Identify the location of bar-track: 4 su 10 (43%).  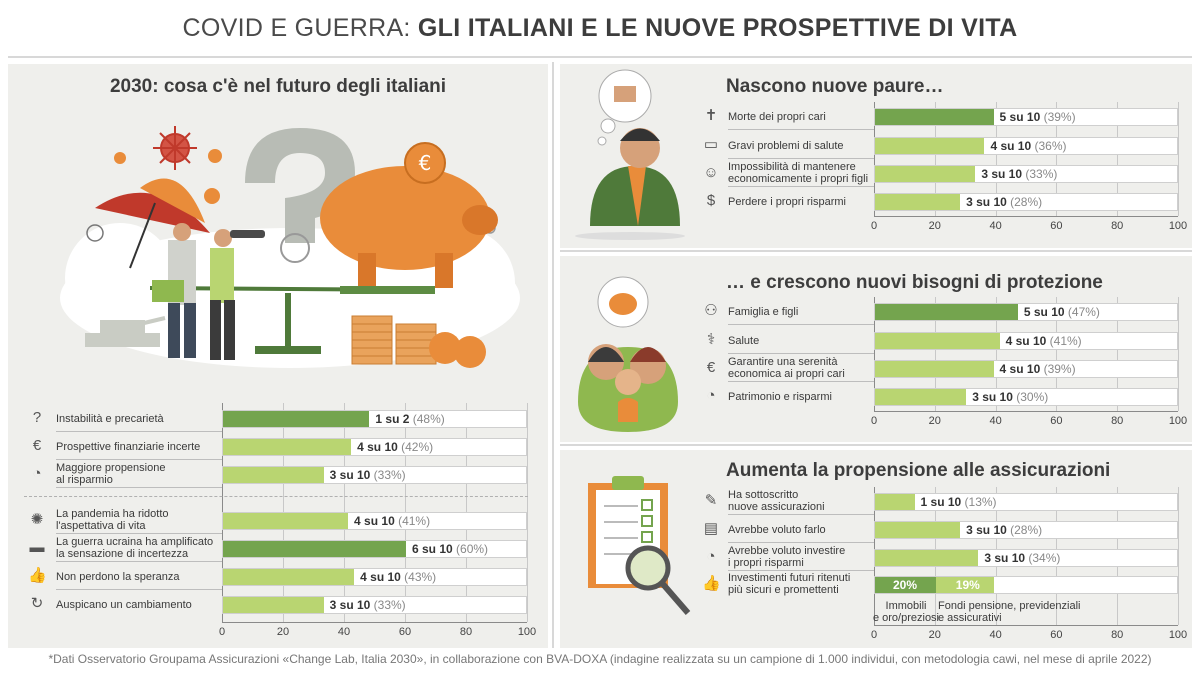
(374, 577).